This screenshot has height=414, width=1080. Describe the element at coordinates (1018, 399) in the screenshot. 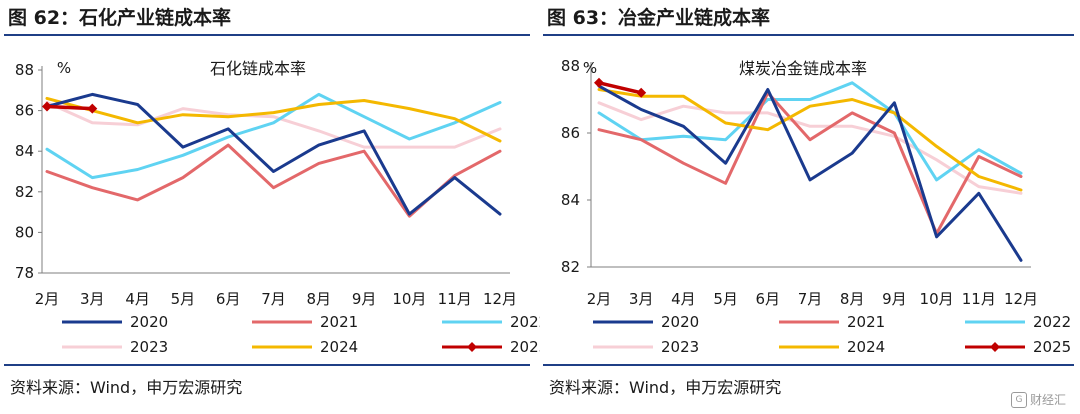

I see `logo-icon: G` at that location.